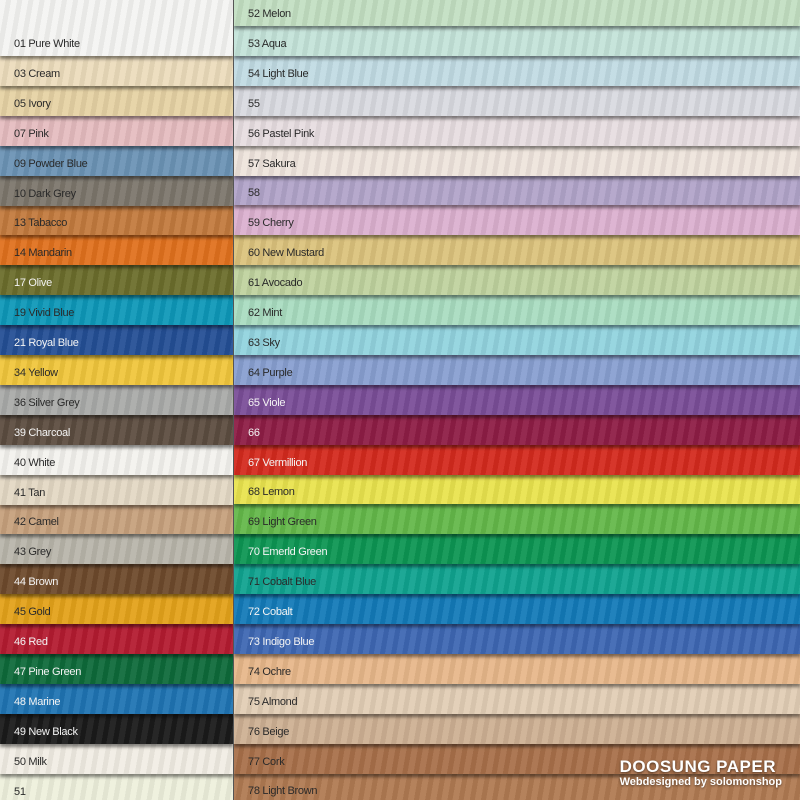 The height and width of the screenshot is (800, 800). What do you see at coordinates (517, 638) in the screenshot?
I see `swatch-strip: 73 Indigo Blue` at bounding box center [517, 638].